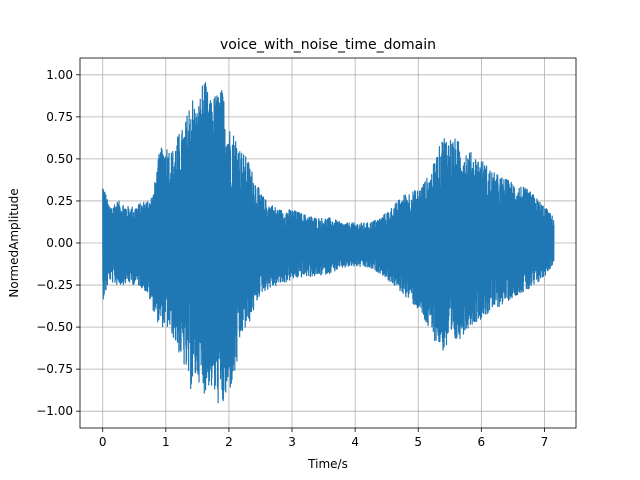 This screenshot has height=480, width=640. What do you see at coordinates (59, 75) in the screenshot?
I see `y-tick-label: 1.00` at bounding box center [59, 75].